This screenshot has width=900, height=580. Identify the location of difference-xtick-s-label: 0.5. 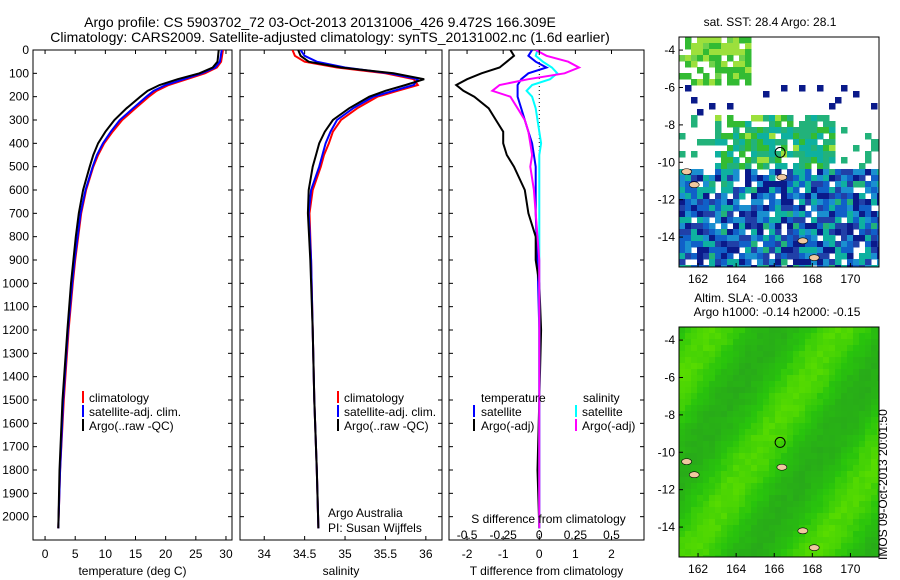
(611, 535).